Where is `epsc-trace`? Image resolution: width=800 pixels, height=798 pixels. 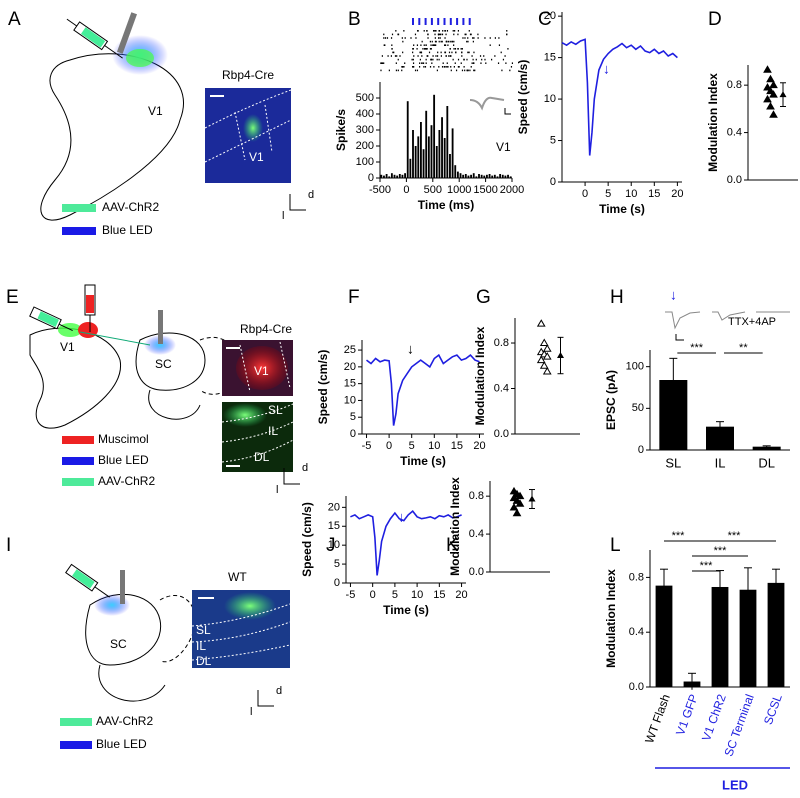 epsc-trace is located at coordinates (727, 320).